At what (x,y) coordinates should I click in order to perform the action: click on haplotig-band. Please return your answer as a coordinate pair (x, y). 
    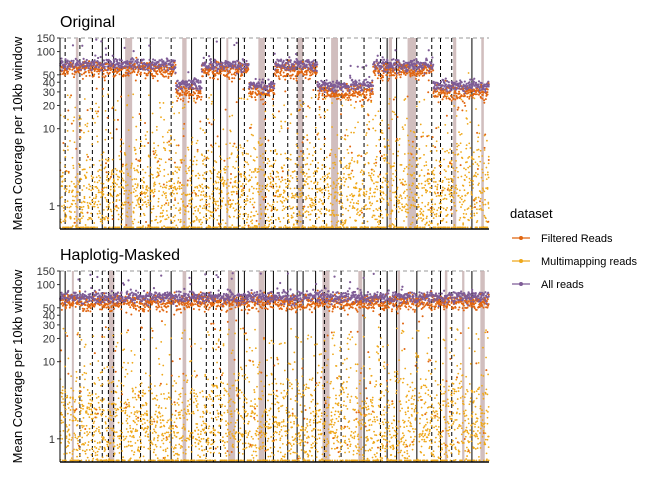
    Looking at the image, I should click on (335, 133).